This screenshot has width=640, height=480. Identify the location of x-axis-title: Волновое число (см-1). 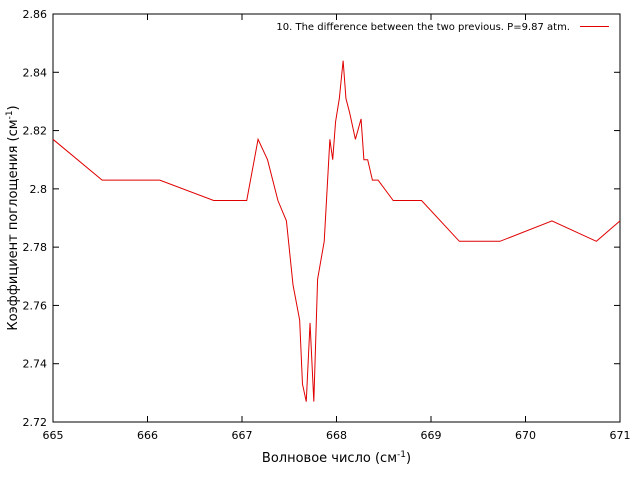
(336, 458).